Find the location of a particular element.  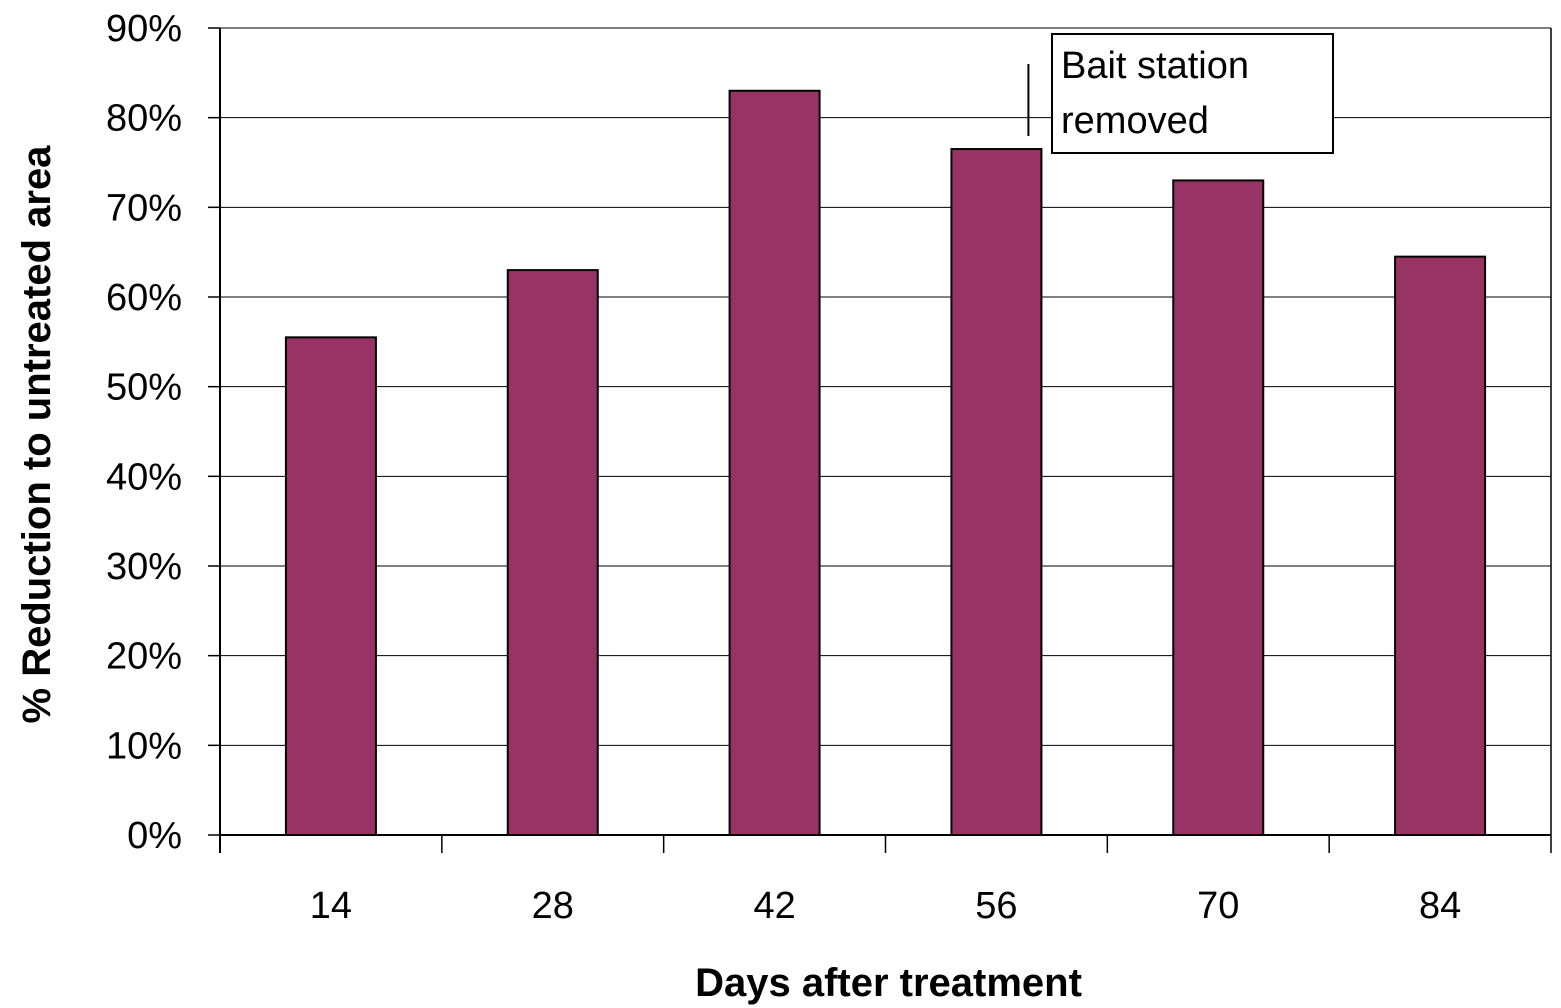

x-axis-title: Days after treatment is located at coordinates (888, 983).